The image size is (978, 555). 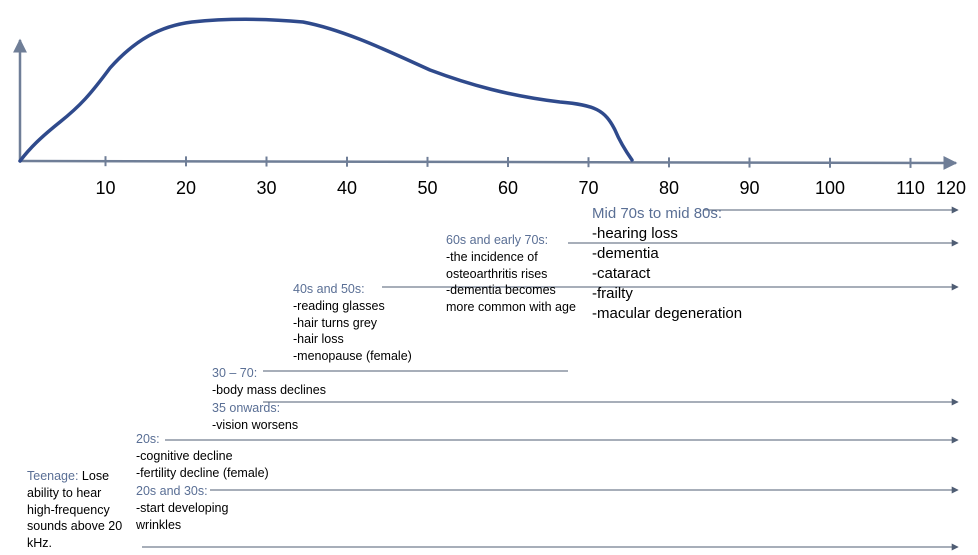 I want to click on stage-line: -dementia, so click(x=625, y=253).